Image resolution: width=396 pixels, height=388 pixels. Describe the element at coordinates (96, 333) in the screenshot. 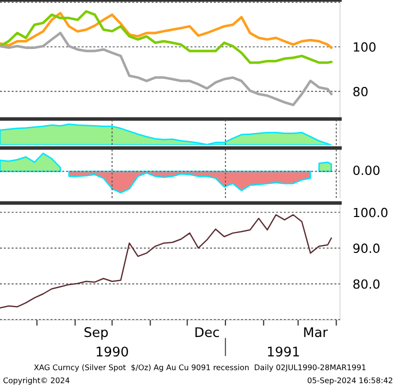

I see `x-tick-label: Sep` at that location.